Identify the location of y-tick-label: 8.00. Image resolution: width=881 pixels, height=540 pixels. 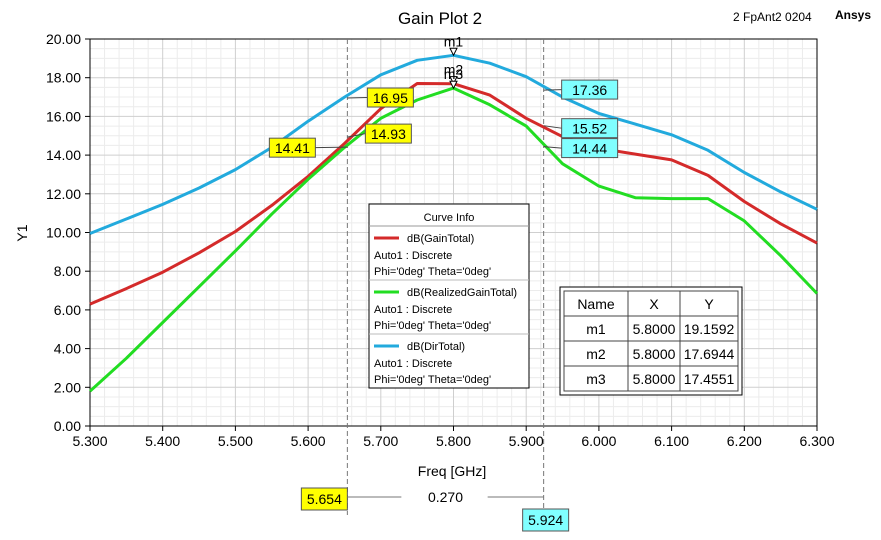
(67, 271).